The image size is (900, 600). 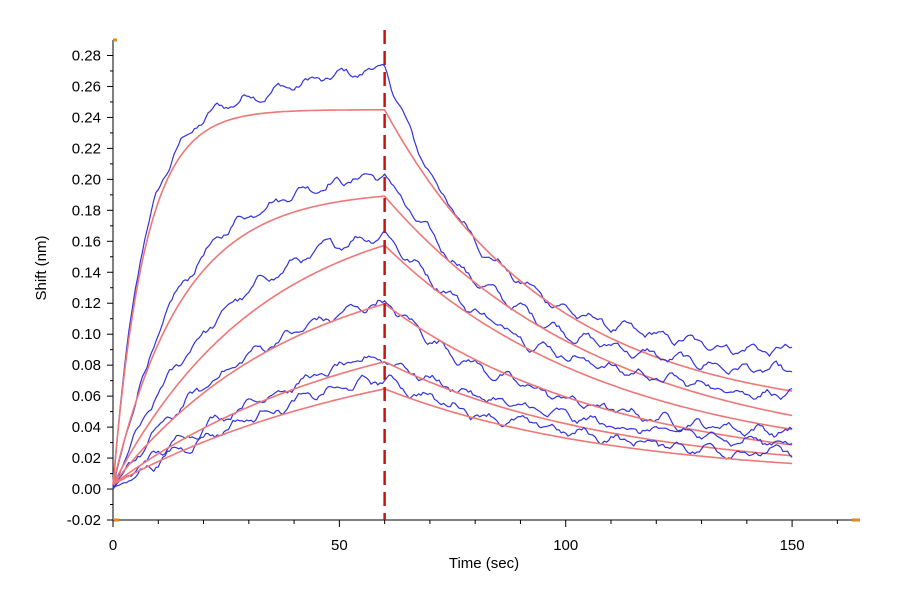 I want to click on y-tick-label: 0.28, so click(x=86, y=55).